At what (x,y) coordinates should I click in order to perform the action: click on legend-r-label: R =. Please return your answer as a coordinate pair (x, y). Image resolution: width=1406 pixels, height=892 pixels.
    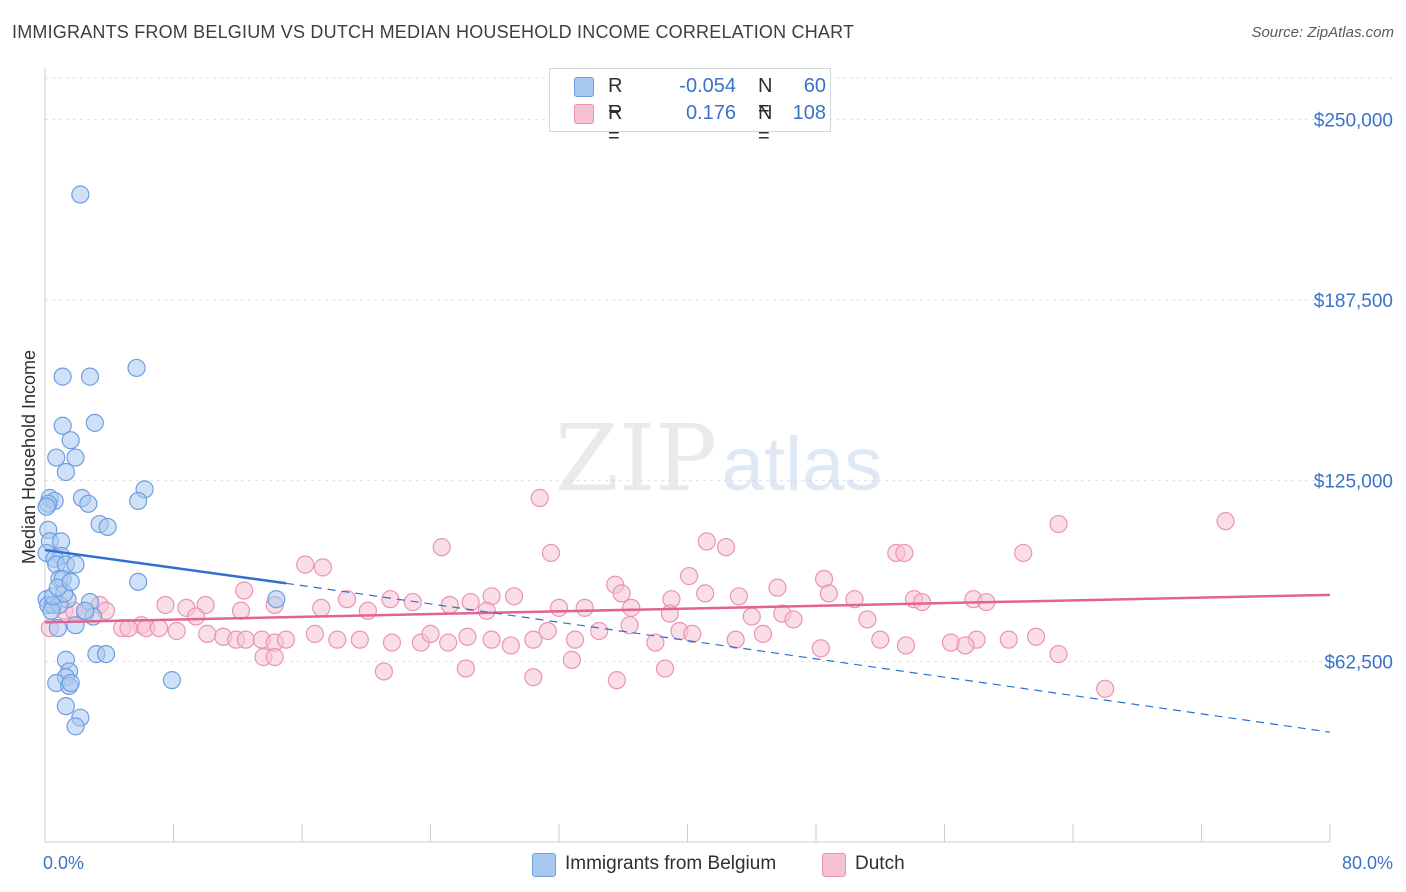
    Looking at the image, I should click on (615, 97).